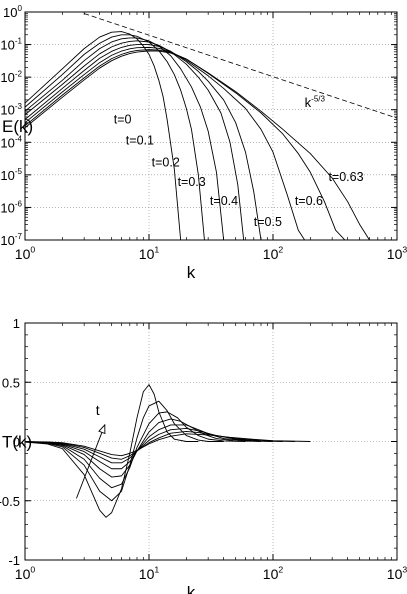  What do you see at coordinates (11, 77) in the screenshot?
I see `y-tick-label: 10⁻²` at bounding box center [11, 77].